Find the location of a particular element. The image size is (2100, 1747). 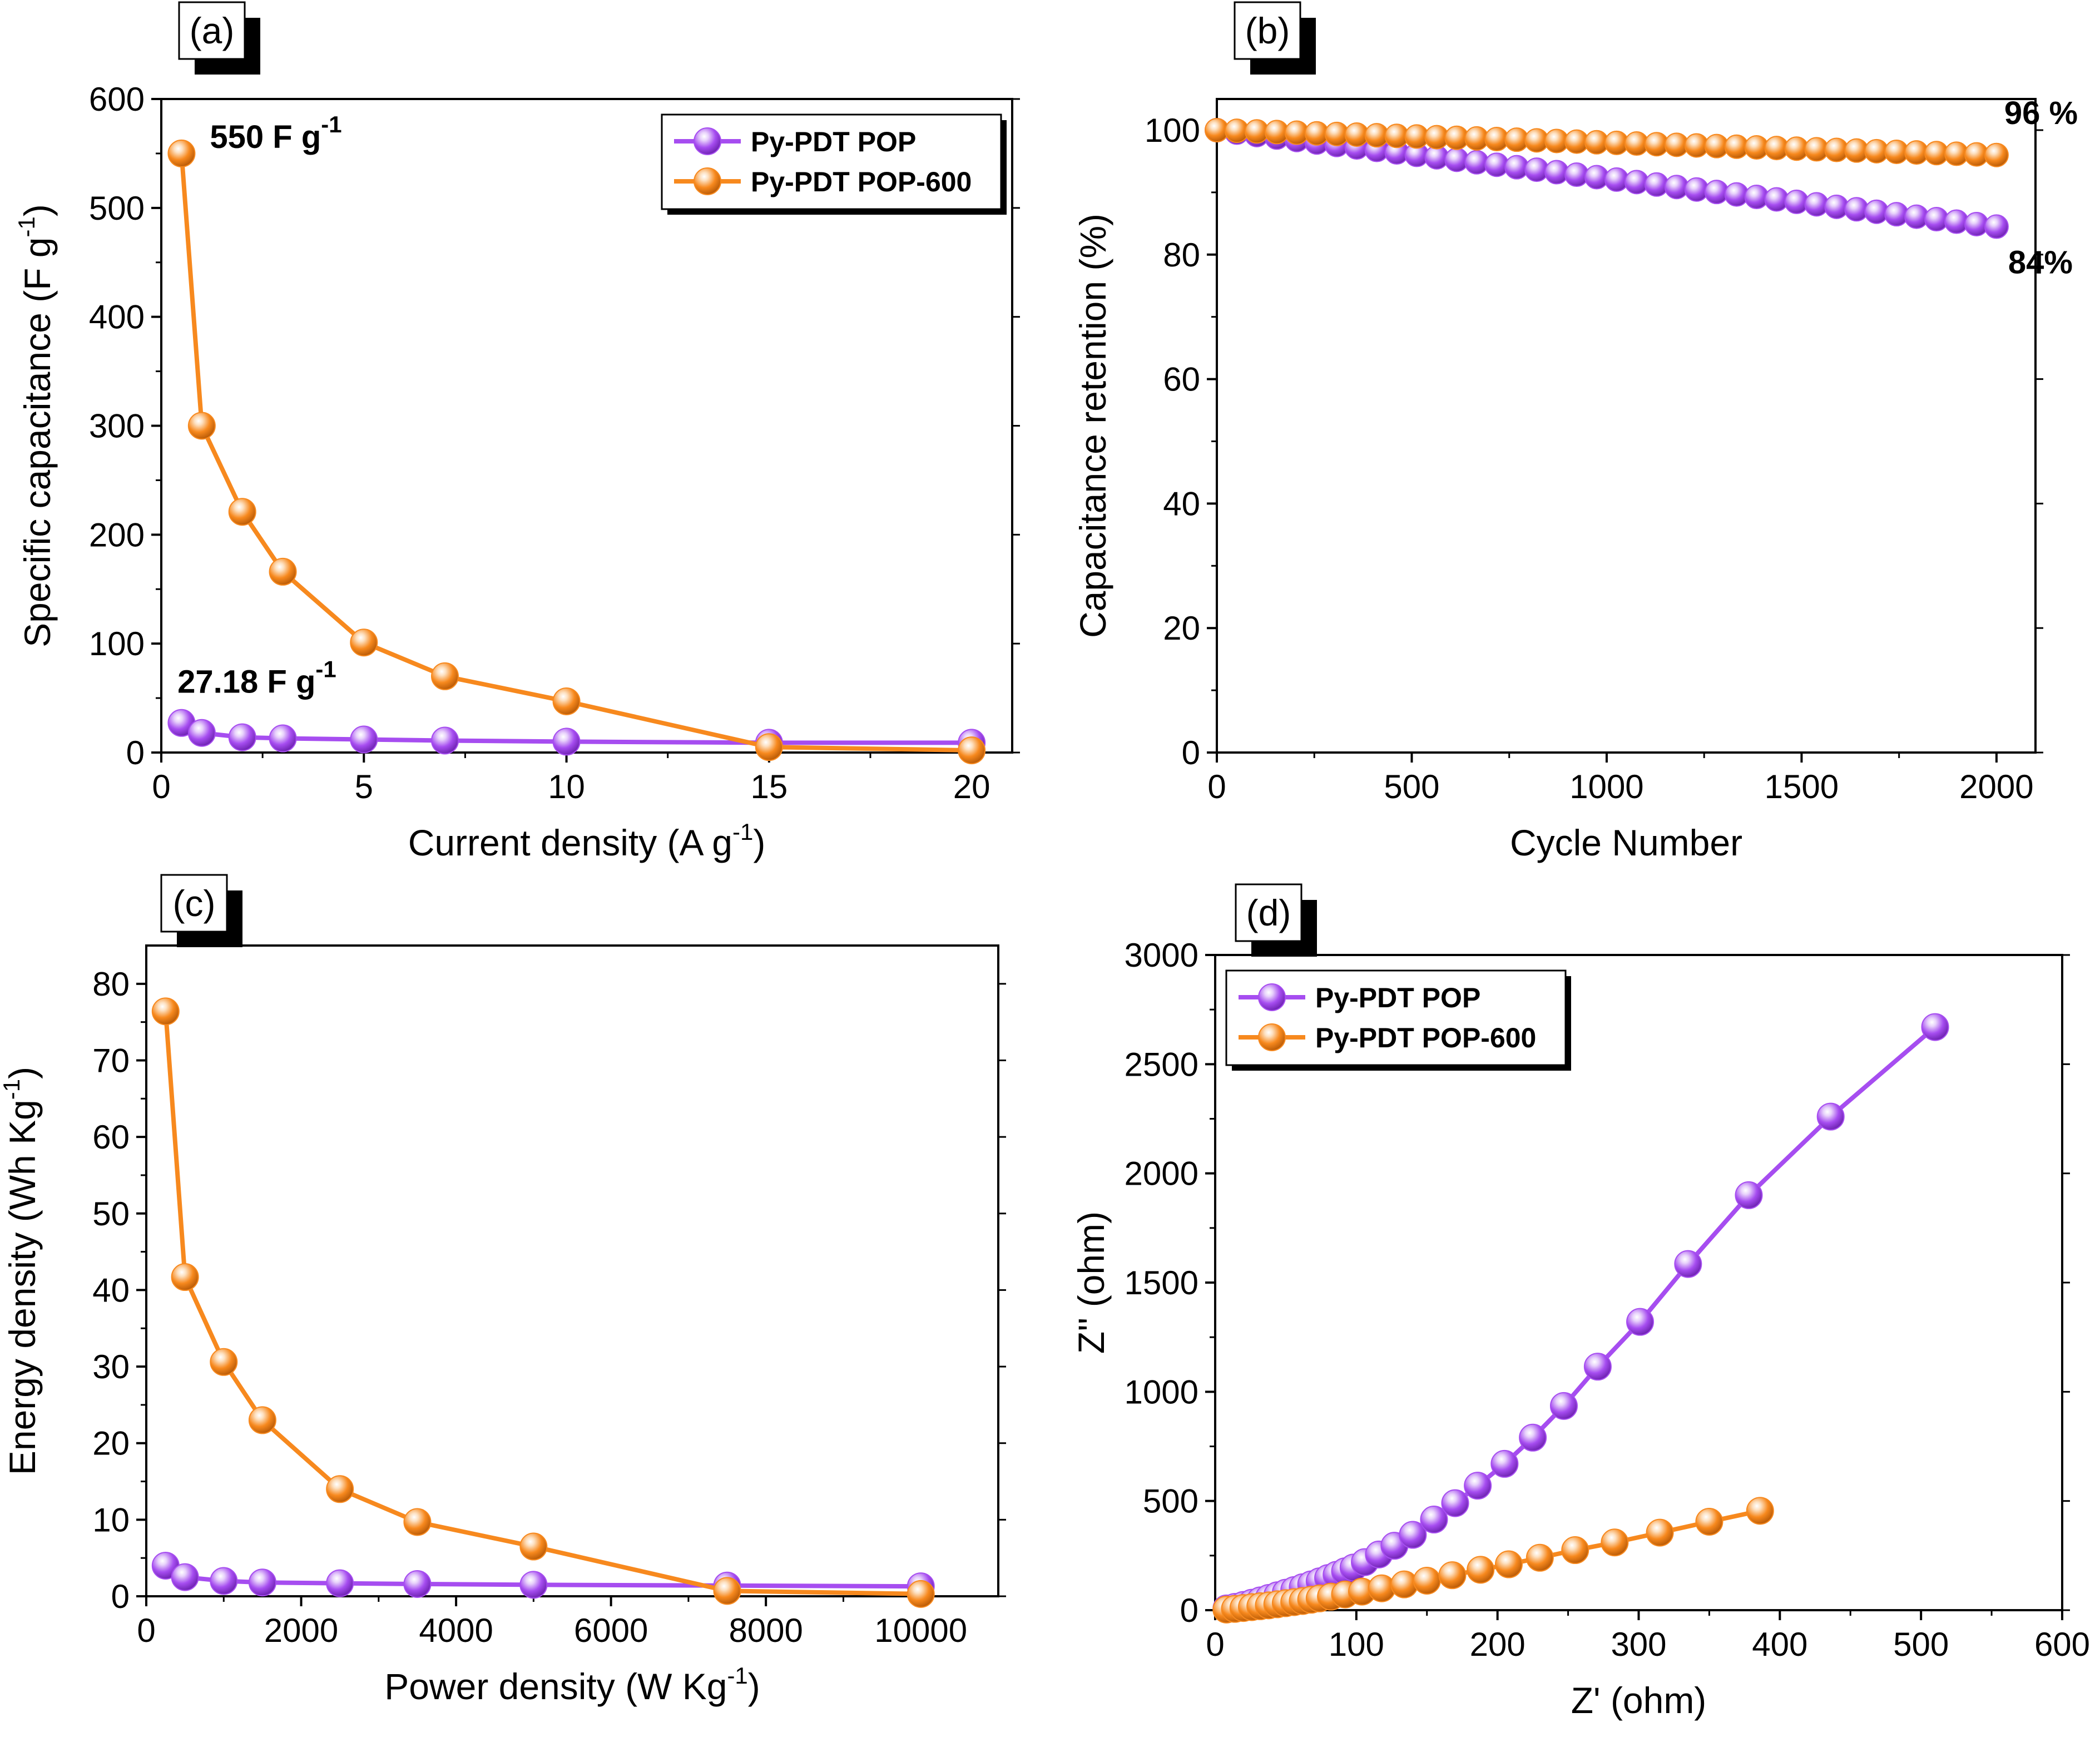

panel-b-series-1-point is located at coordinates (1997, 154).